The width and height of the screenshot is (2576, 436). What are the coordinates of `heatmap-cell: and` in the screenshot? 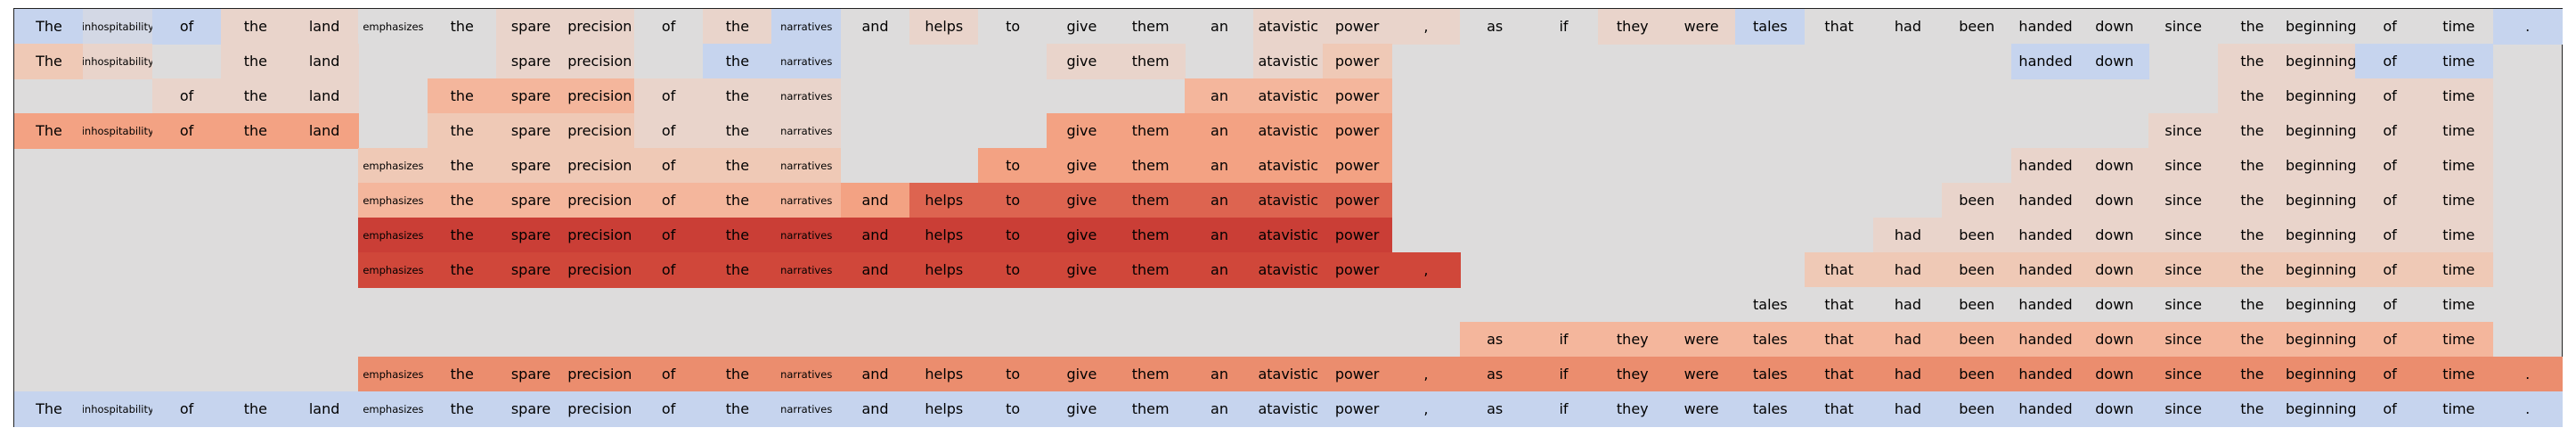 It's located at (875, 27).